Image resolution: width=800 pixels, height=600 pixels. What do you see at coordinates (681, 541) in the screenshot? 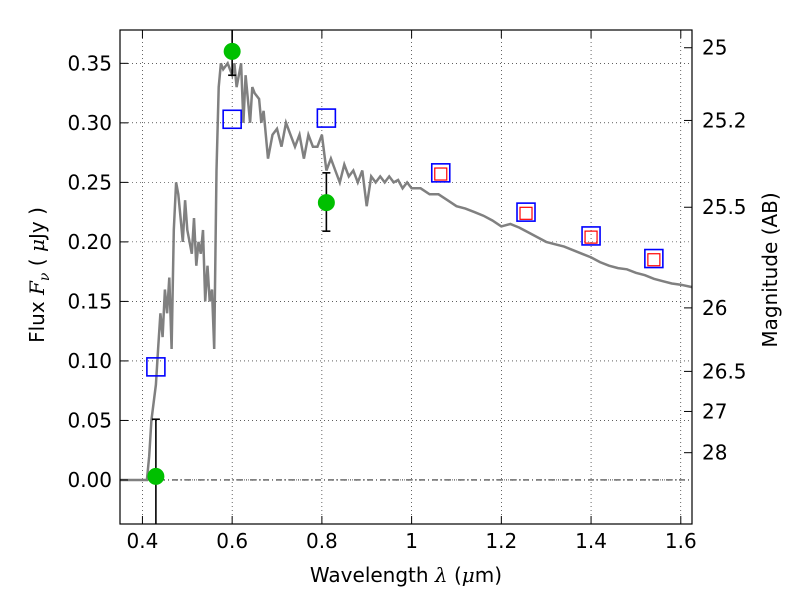
I see `x-tick-label: 1.6` at bounding box center [681, 541].